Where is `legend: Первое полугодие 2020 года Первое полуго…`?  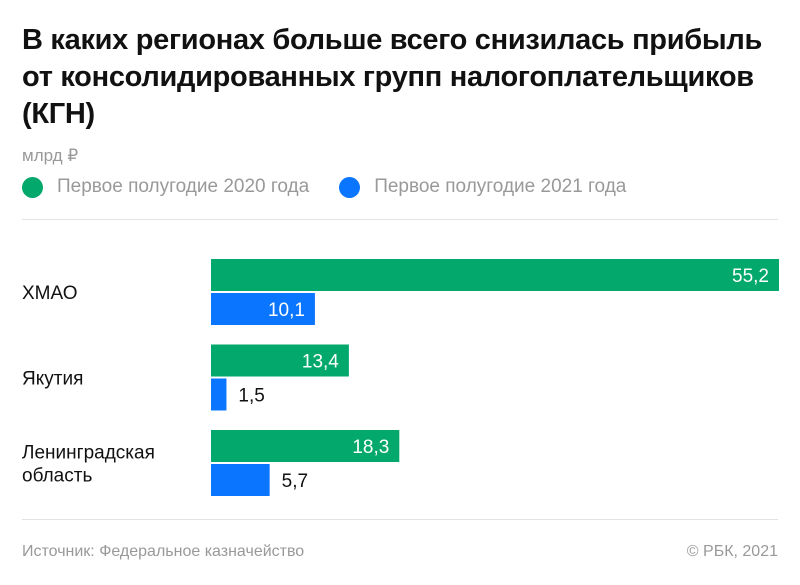
legend: Первое полугодие 2020 года Первое полуго… is located at coordinates (339, 187).